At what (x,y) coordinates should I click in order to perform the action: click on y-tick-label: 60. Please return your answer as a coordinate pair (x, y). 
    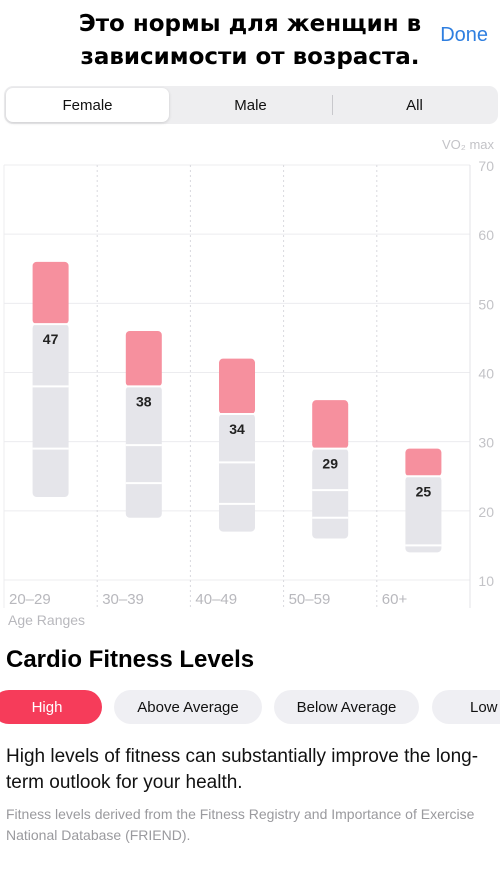
    Looking at the image, I should click on (486, 235).